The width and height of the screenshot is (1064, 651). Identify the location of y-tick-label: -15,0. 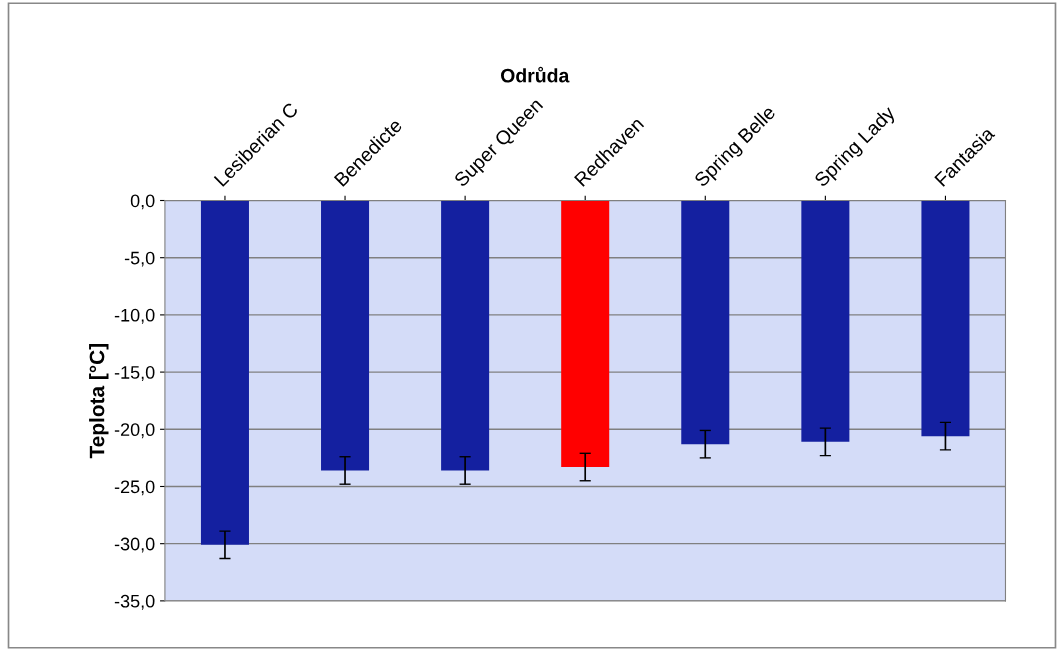
(134, 373).